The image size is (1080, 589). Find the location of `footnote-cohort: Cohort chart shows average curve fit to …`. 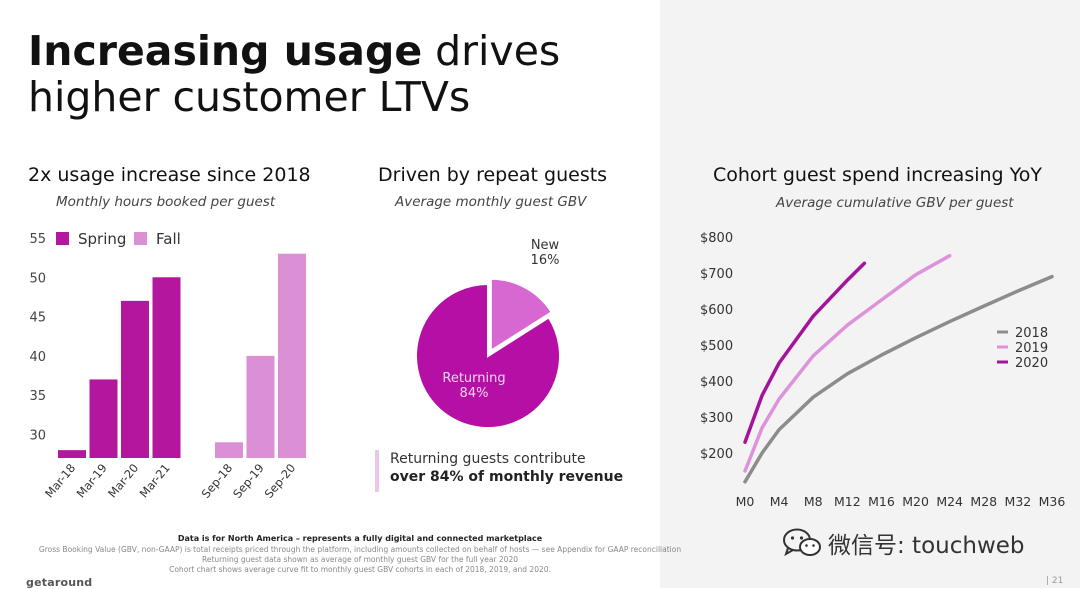

footnote-cohort: Cohort chart shows average curve fit to … is located at coordinates (360, 569).